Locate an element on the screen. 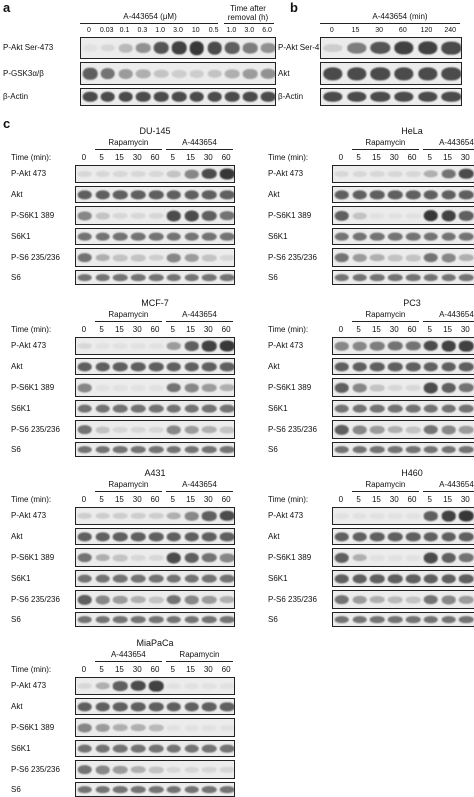  row-label: S6K1 is located at coordinates (278, 236).